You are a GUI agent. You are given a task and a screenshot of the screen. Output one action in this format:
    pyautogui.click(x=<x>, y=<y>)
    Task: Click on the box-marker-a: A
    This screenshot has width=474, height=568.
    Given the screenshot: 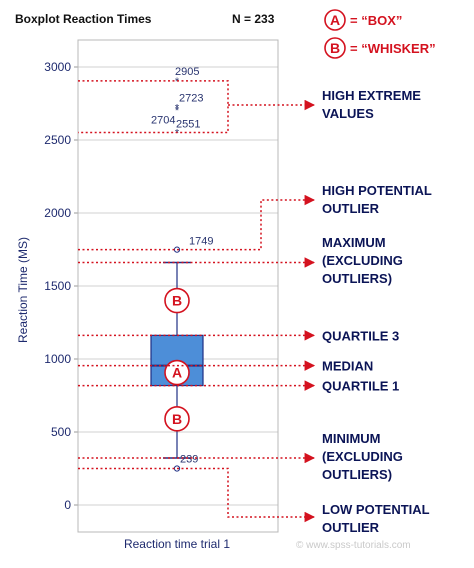 What is the action you would take?
    pyautogui.click(x=177, y=372)
    